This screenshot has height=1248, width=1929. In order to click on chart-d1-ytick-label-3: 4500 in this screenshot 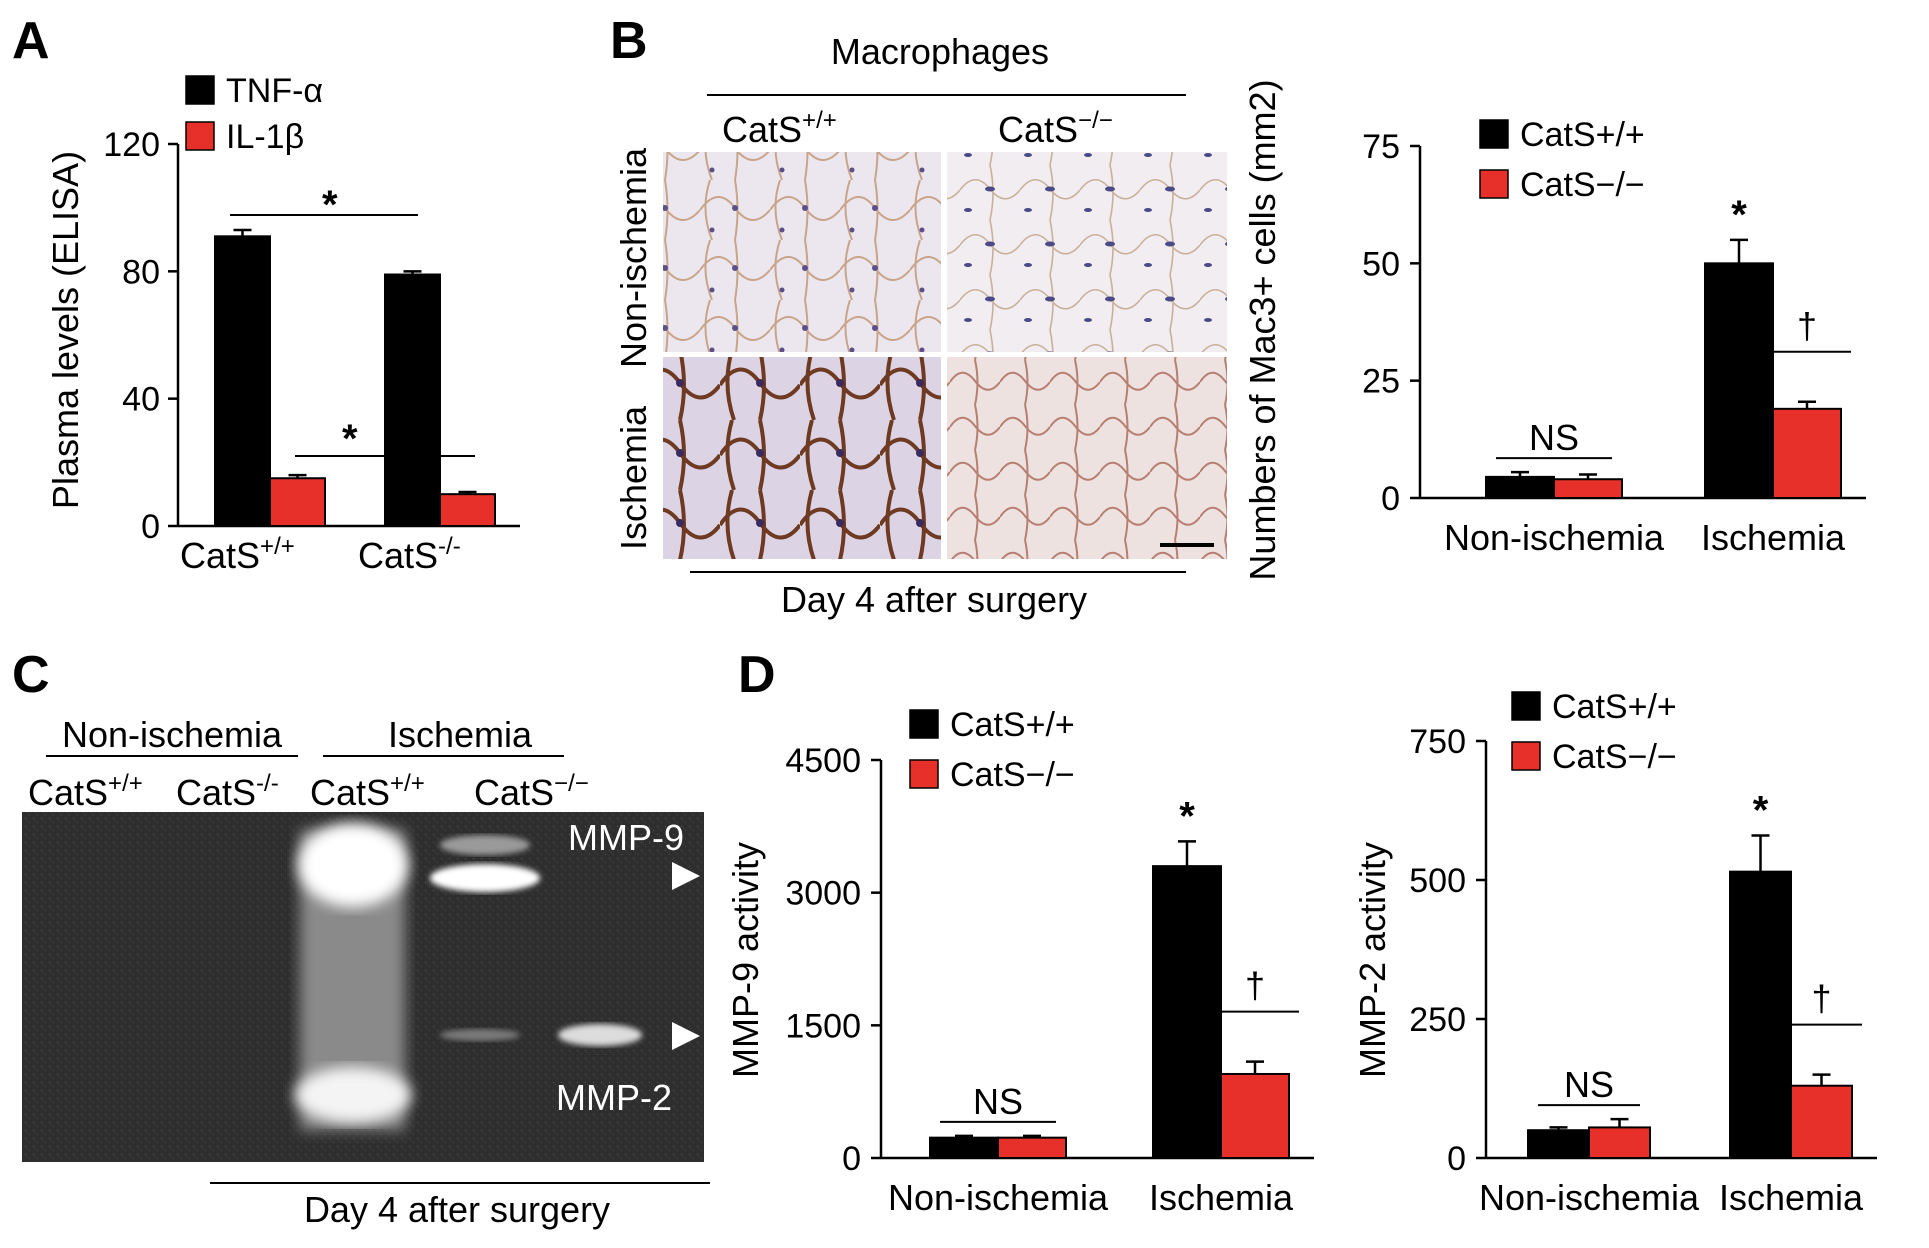, I will do `click(823, 761)`.